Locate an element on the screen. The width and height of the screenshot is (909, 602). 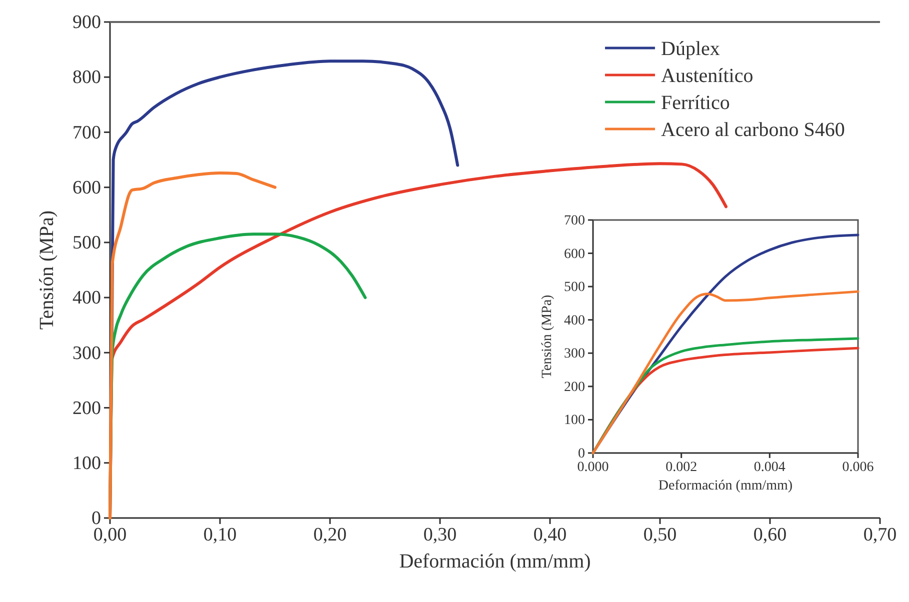
legend-label: Austenítico is located at coordinates (707, 76).